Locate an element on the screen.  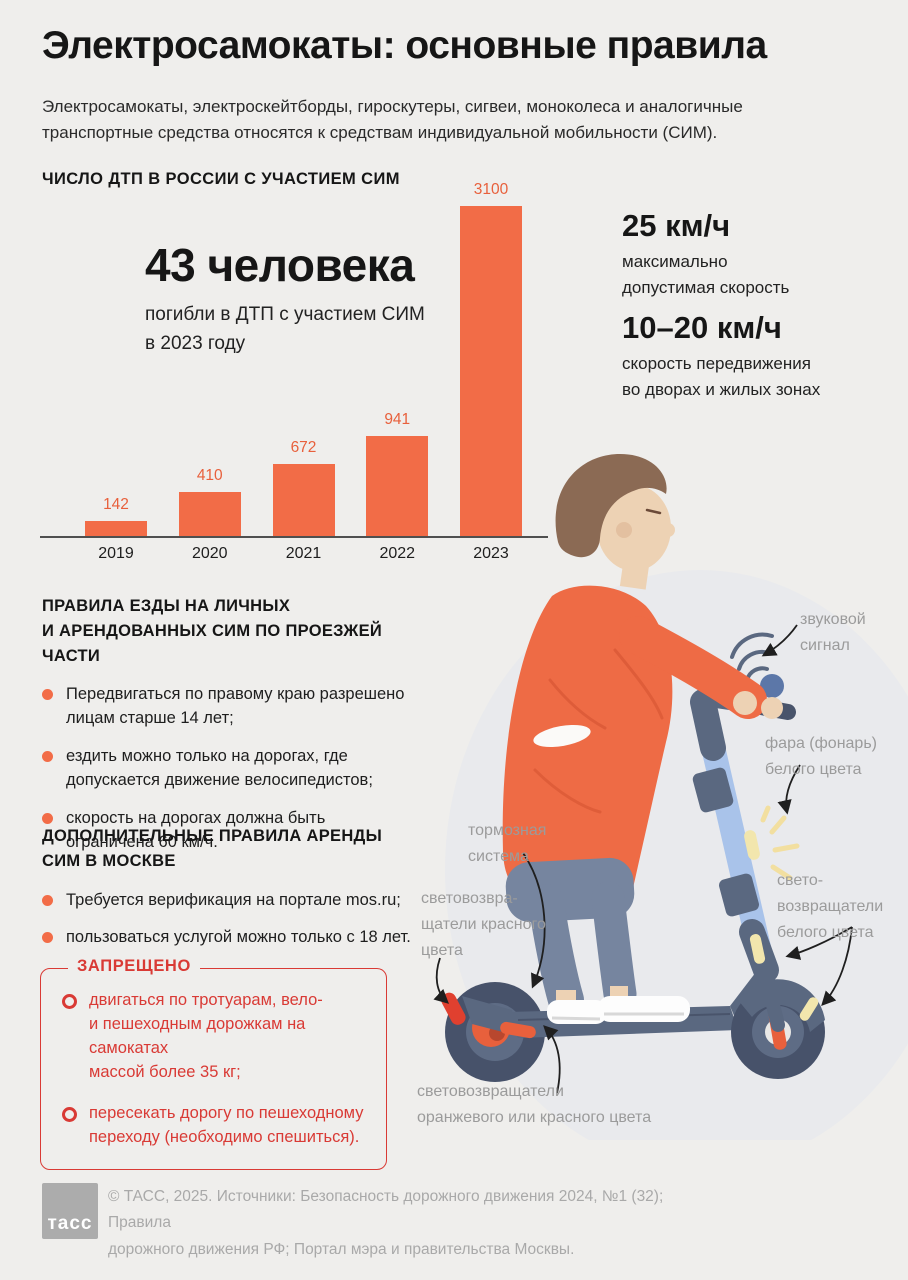
bar-value-label: 410 is located at coordinates (209, 475).